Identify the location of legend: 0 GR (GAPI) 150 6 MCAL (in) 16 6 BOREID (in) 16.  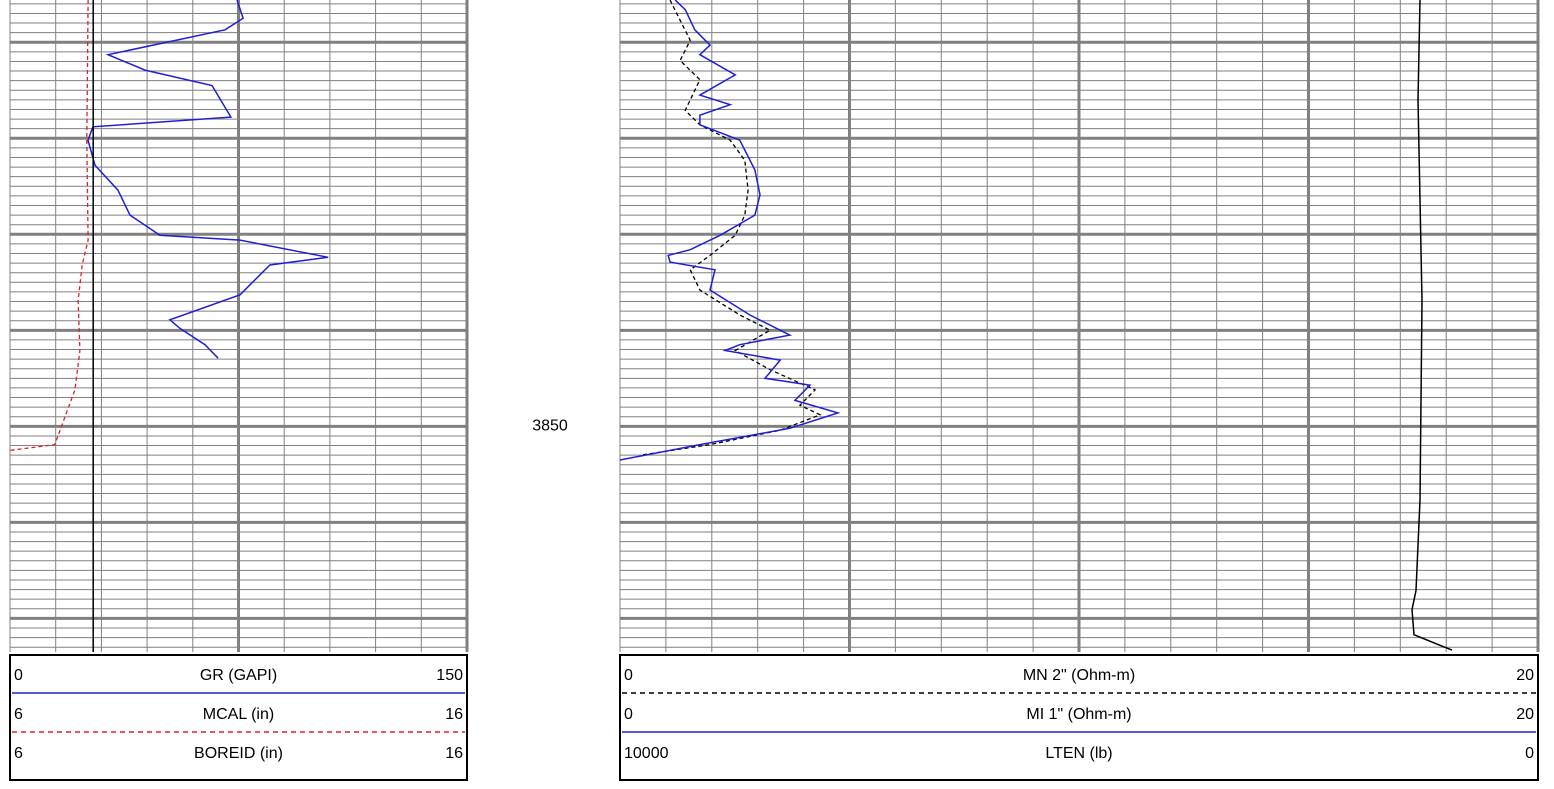
(238, 717).